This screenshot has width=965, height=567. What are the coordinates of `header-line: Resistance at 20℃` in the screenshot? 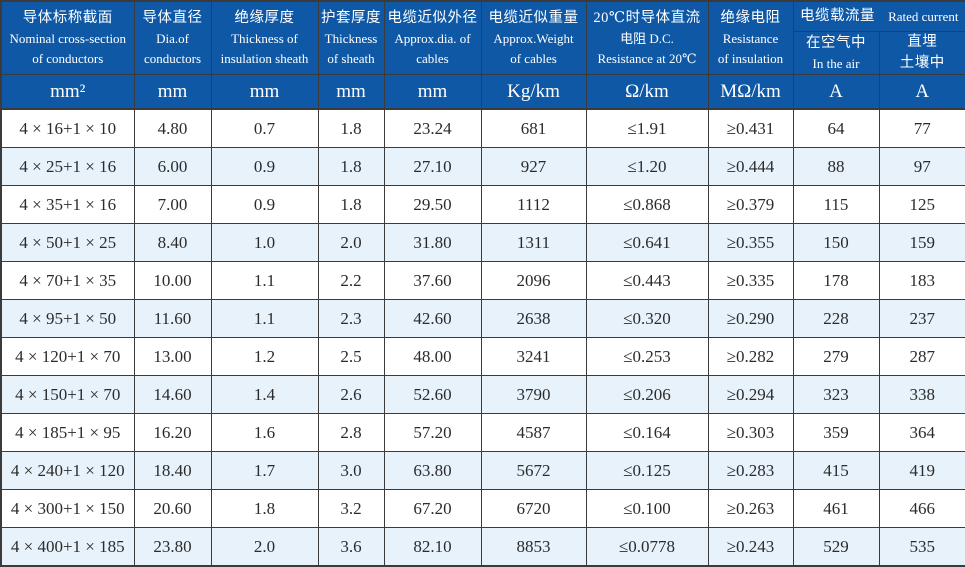 It's located at (647, 59).